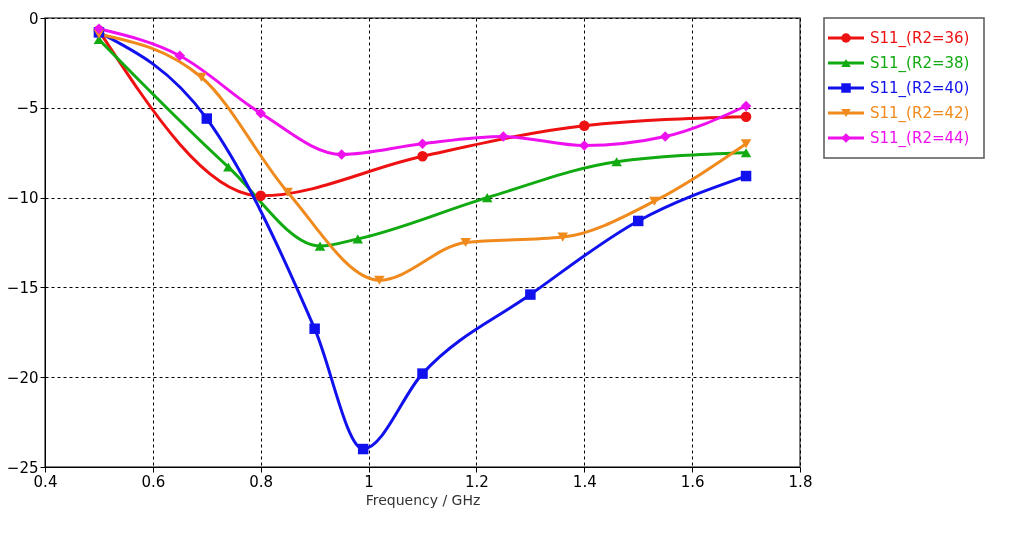 Image resolution: width=1025 pixels, height=543 pixels. I want to click on legend-label: S11_(R2=44), so click(920, 138).